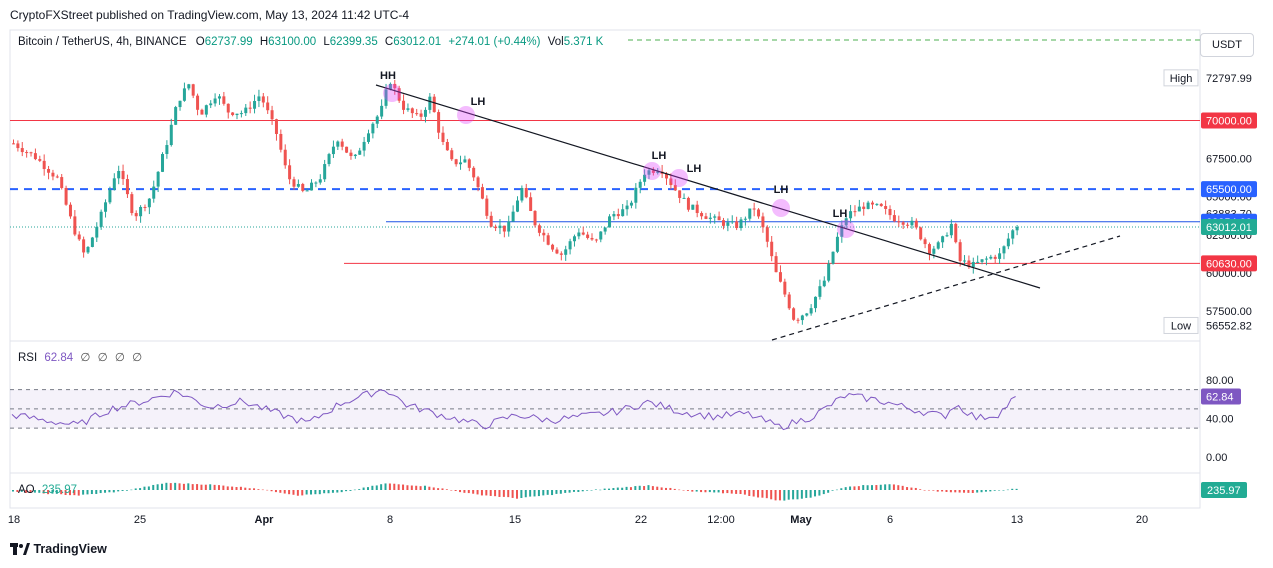  Describe the element at coordinates (102, 358) in the screenshot. I see `rsi-extra-2: ∅` at that location.